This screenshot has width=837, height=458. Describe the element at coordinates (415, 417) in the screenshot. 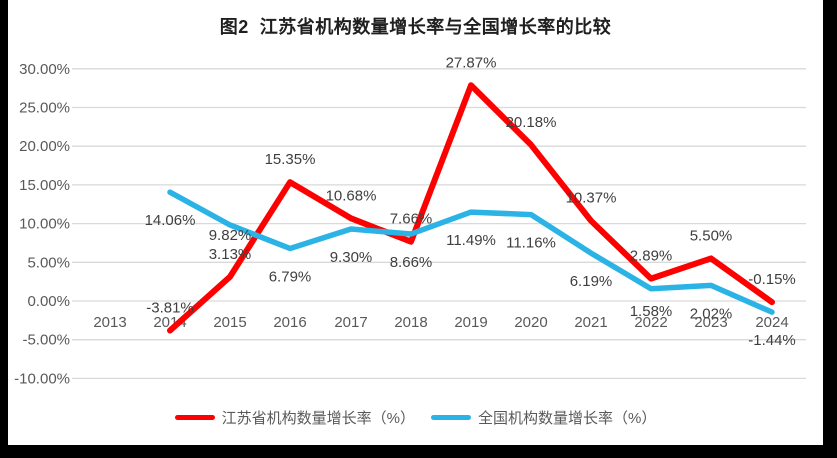

I see `chart-legend: 江苏省机构数量增长率（%） 全国机构数量增长率（%）` at that location.